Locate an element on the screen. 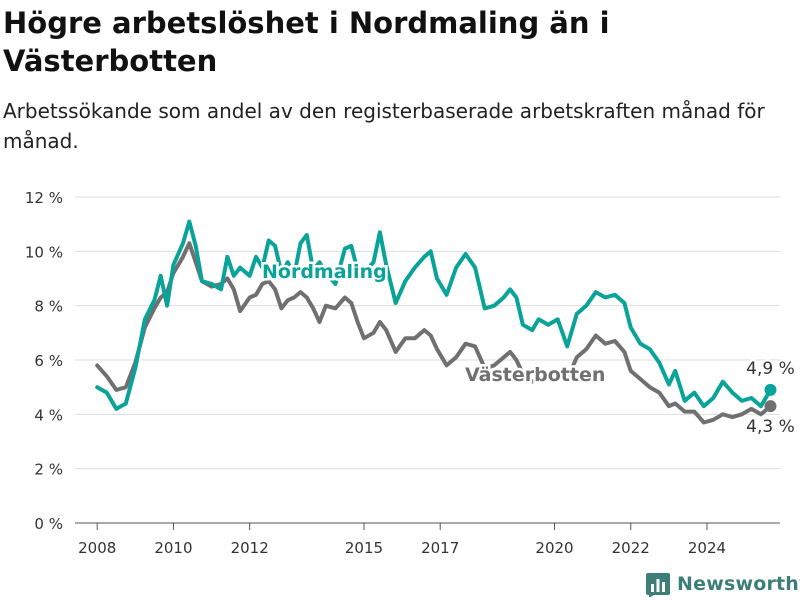 This screenshot has height=600, width=800. x-tick-label: 2024 is located at coordinates (707, 548).